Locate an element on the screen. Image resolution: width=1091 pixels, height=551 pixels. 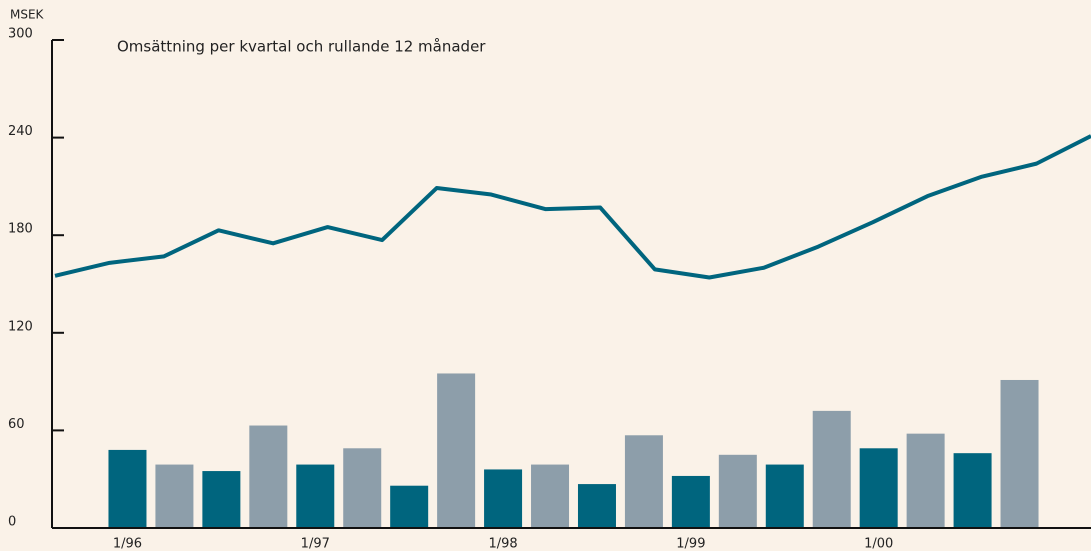
y-tick-label: 0 is located at coordinates (12, 522).